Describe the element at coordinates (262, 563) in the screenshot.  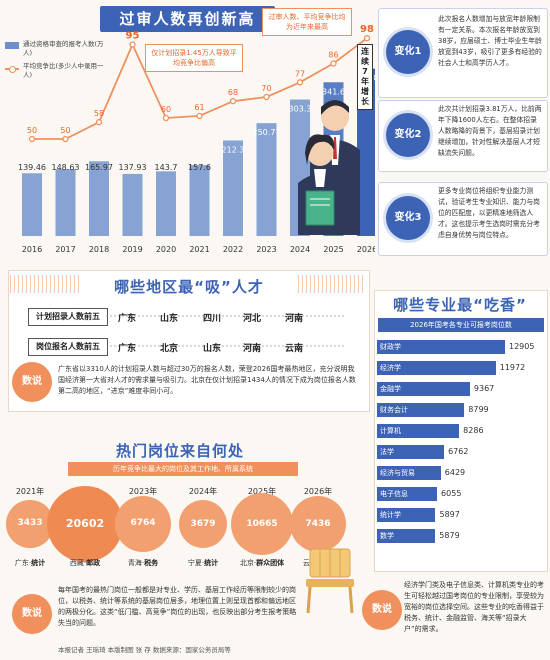
I see `hot-place-4: 北京·群众团体` at that location.